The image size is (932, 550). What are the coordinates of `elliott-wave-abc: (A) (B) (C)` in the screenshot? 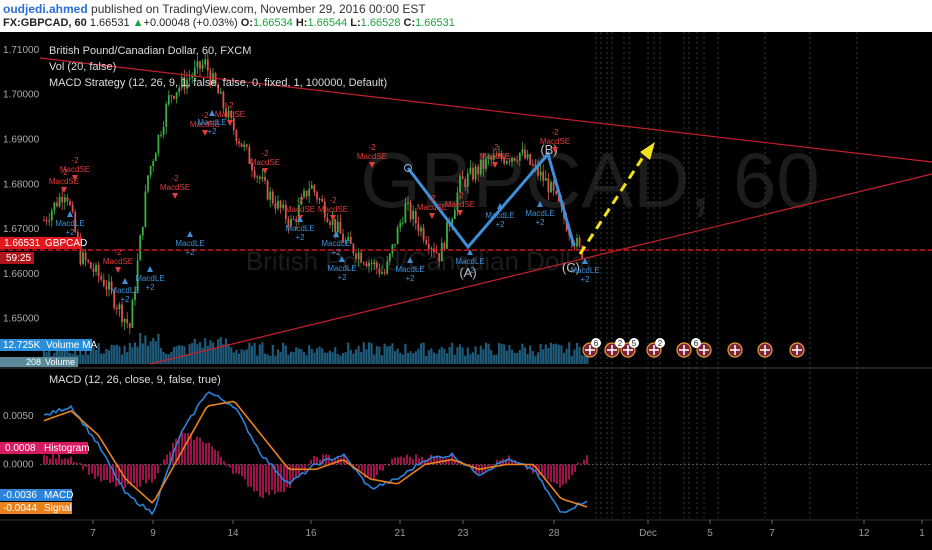 It's located at (492, 211).